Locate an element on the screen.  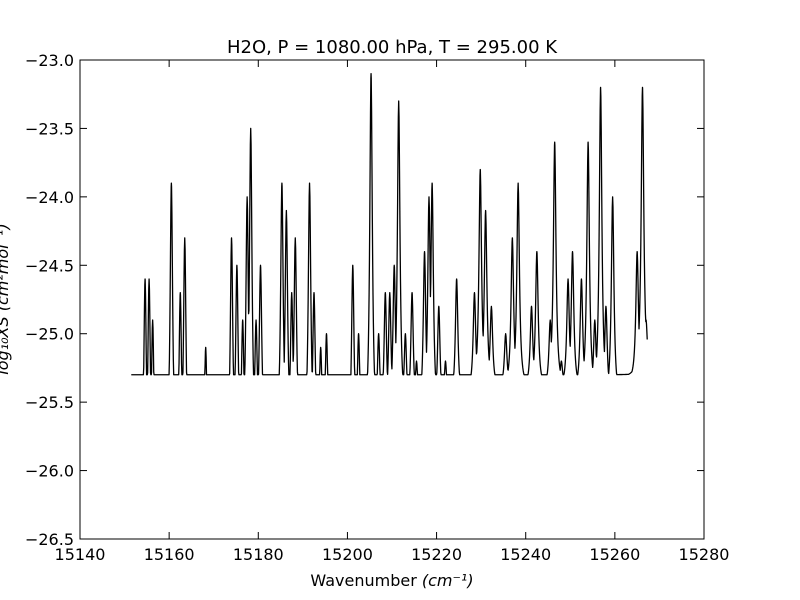
y-tick-label: −23.5 is located at coordinates (49, 128).